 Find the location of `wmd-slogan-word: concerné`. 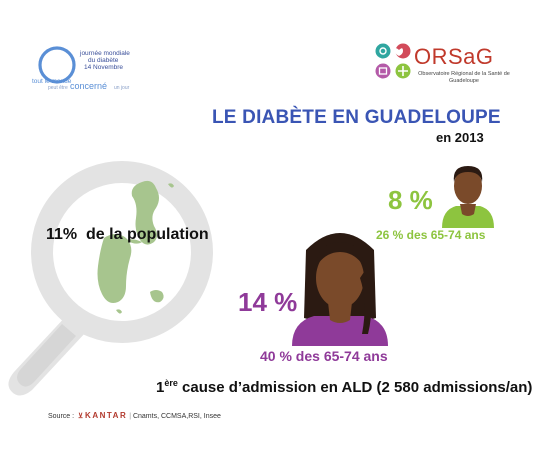

wmd-slogan-word: concerné is located at coordinates (89, 86).